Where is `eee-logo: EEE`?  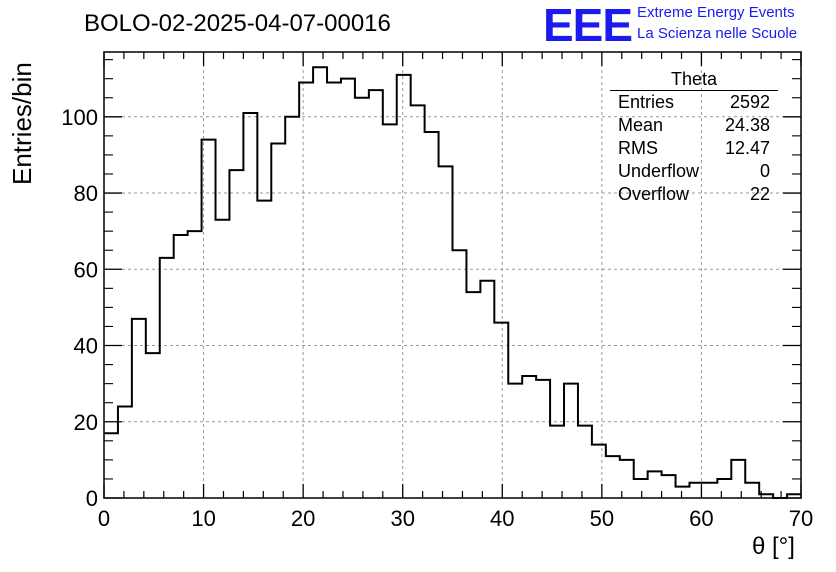 eee-logo: EEE is located at coordinates (588, 25).